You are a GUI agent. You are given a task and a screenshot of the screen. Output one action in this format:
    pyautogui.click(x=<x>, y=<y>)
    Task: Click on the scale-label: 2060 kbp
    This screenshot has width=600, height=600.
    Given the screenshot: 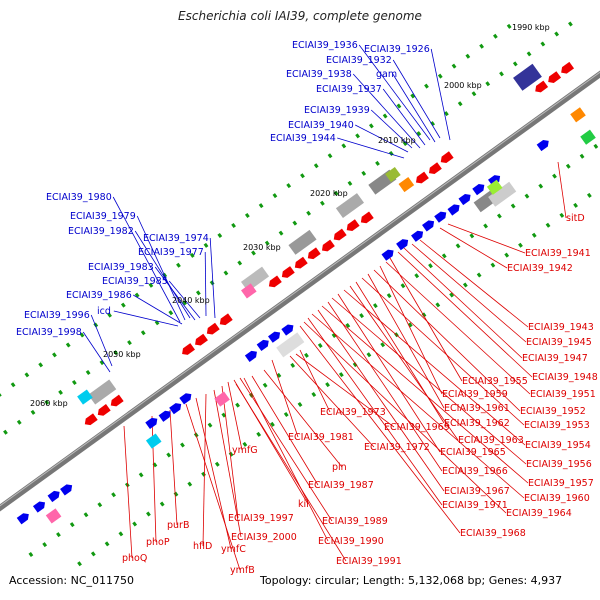 What is the action you would take?
    pyautogui.click(x=49, y=403)
    